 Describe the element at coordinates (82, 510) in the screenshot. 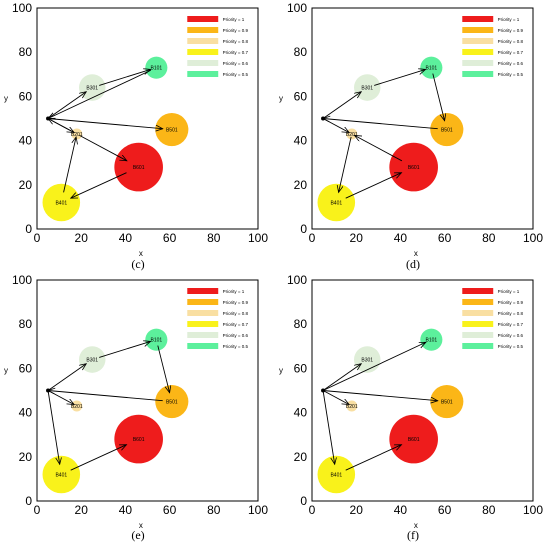

I see `x-tick-label: 20` at that location.